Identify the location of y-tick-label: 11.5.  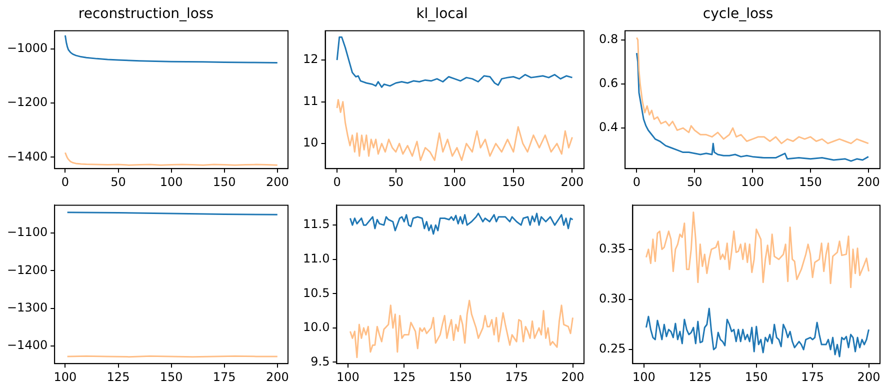
(316, 224).